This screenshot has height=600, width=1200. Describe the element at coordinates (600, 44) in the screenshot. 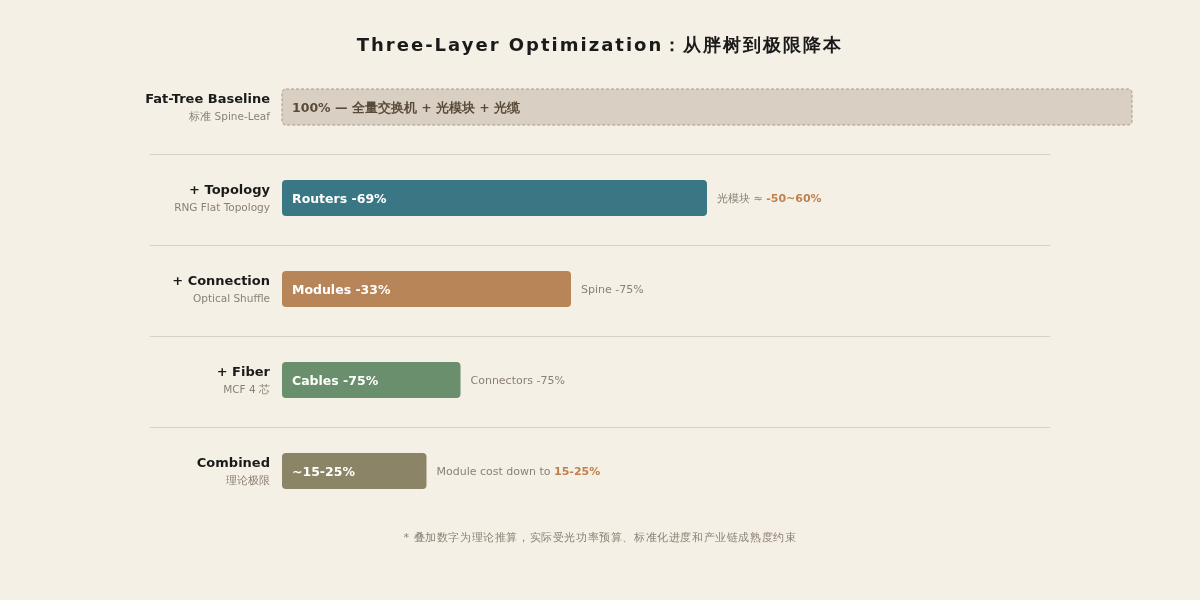

I see `title: Three-Layer Optimization：从胖树到极限降本` at that location.